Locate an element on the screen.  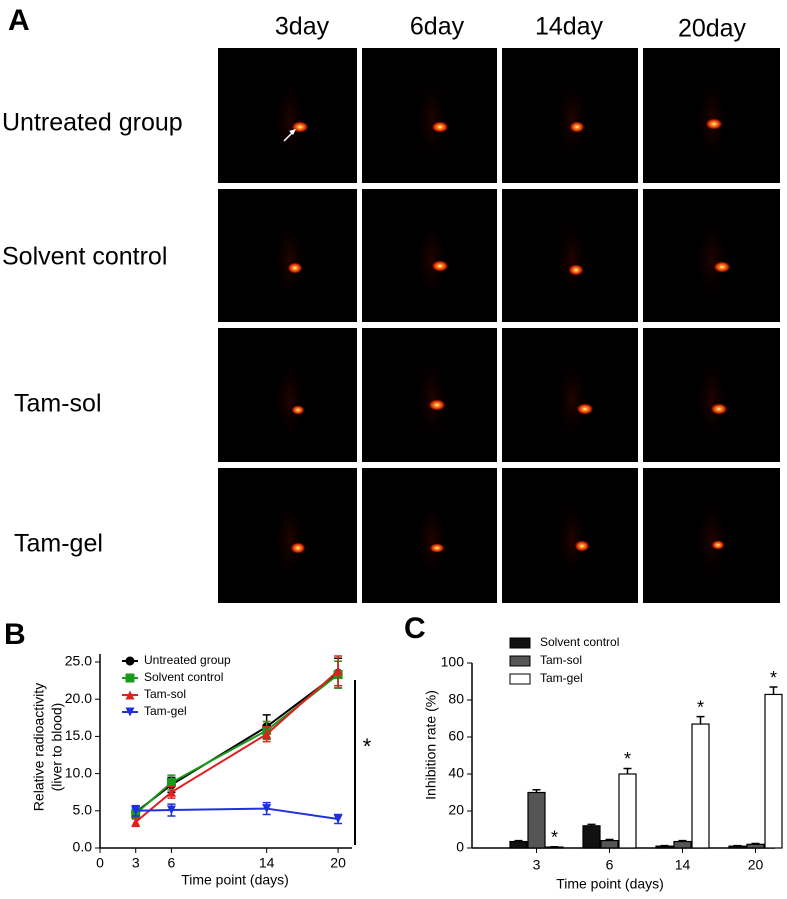
column-label: 3day is located at coordinates (302, 27).